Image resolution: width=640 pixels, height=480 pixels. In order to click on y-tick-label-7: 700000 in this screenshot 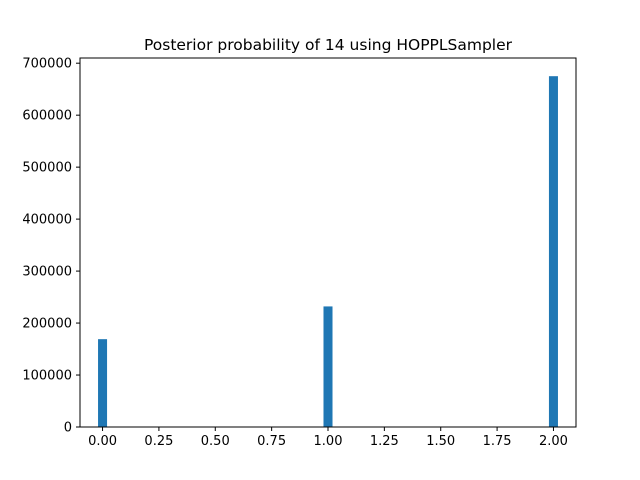, I will do `click(47, 64)`.